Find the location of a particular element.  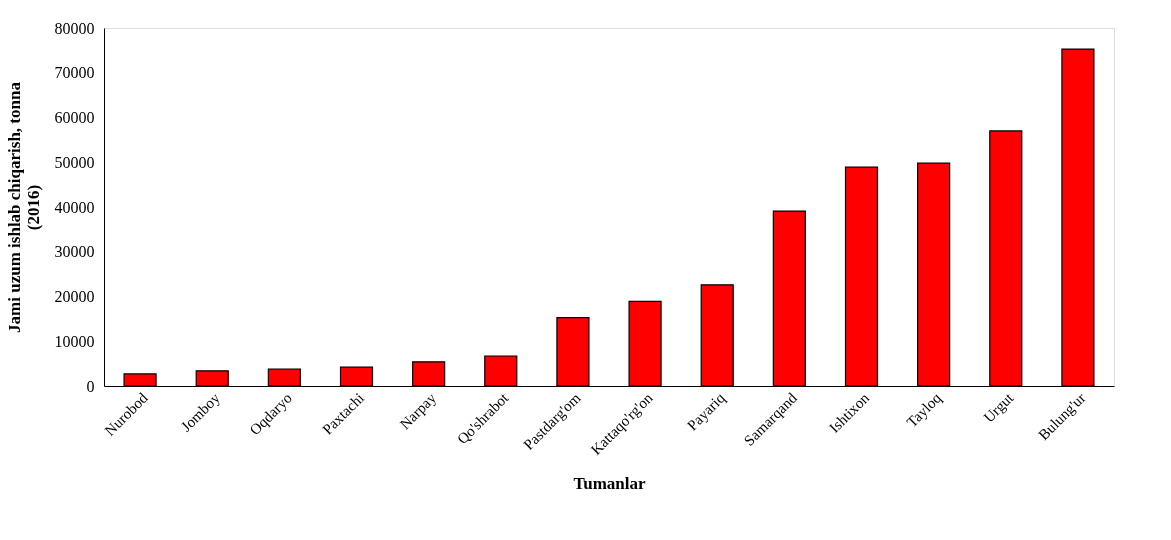

y-tick-label: 20000 is located at coordinates (74, 296).